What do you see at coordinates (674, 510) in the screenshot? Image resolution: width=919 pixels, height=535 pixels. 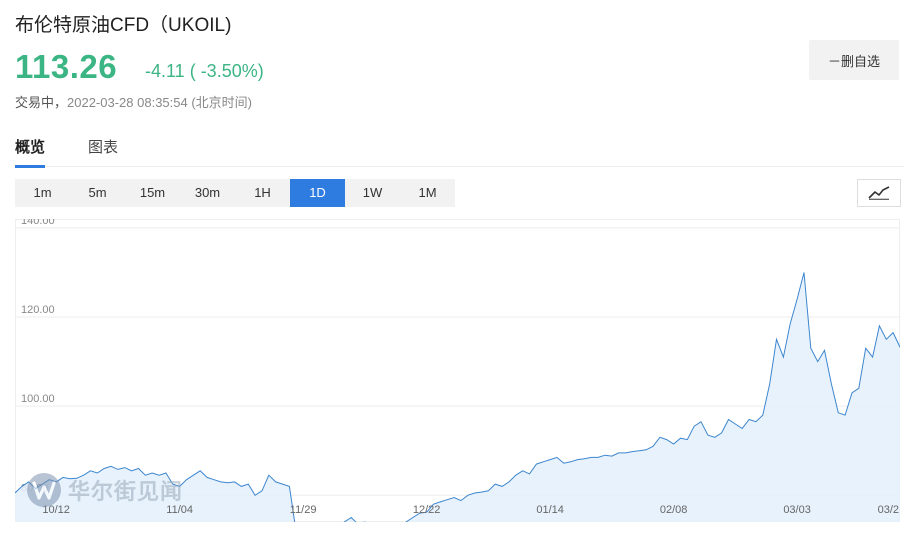 I see `x-tick-label: 02/08` at bounding box center [674, 510].